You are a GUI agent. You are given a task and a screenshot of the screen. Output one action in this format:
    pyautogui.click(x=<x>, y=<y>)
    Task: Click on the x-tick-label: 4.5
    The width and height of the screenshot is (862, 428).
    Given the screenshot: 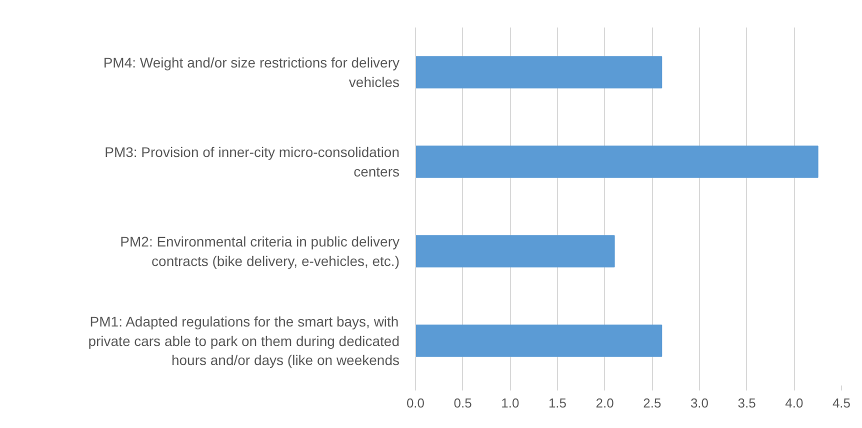 What is the action you would take?
    pyautogui.click(x=841, y=403)
    